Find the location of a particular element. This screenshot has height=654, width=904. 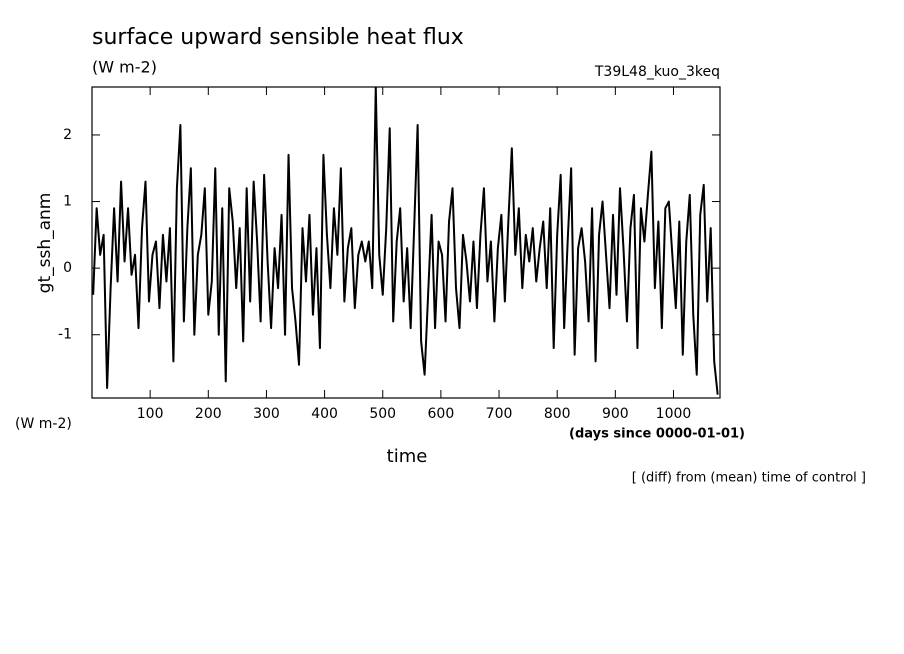

x-tick-label: 800 is located at coordinates (557, 414).